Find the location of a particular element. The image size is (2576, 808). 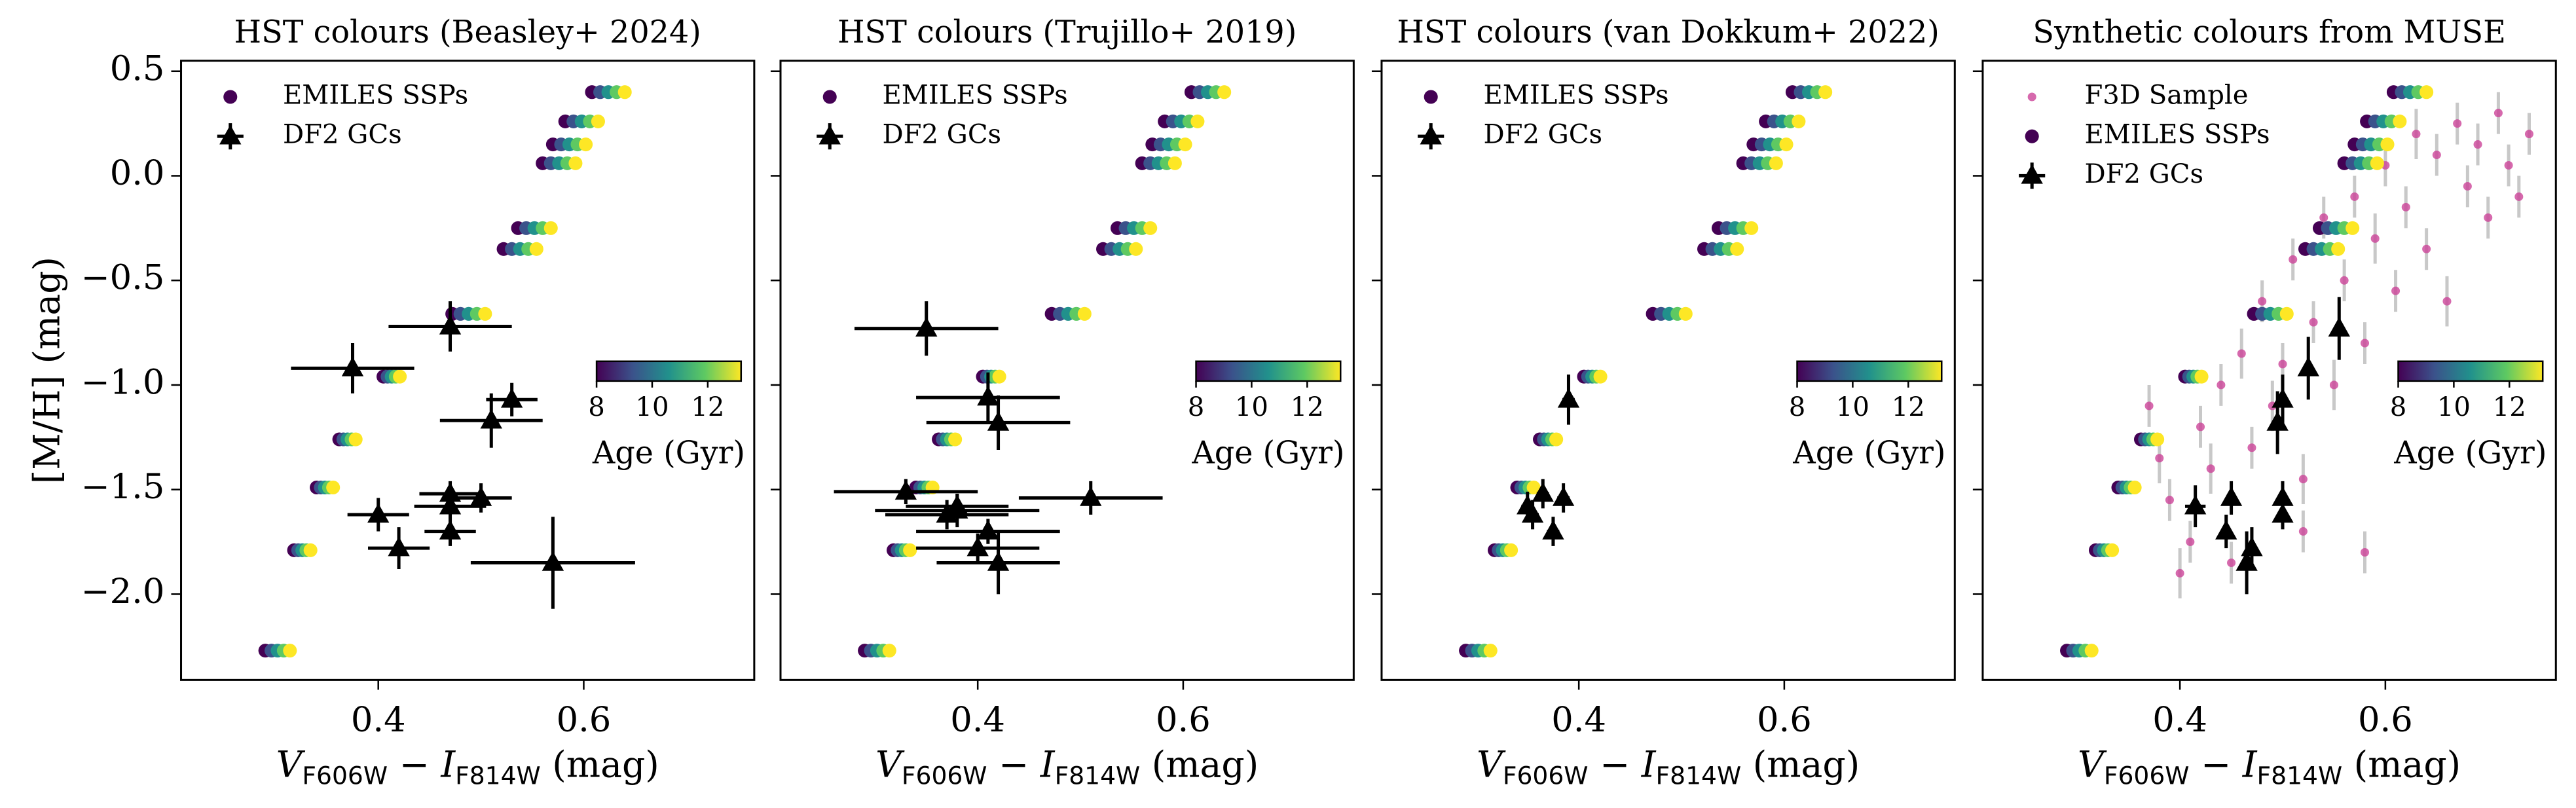

x-axis-label-part: I is located at coordinates (1649, 765).